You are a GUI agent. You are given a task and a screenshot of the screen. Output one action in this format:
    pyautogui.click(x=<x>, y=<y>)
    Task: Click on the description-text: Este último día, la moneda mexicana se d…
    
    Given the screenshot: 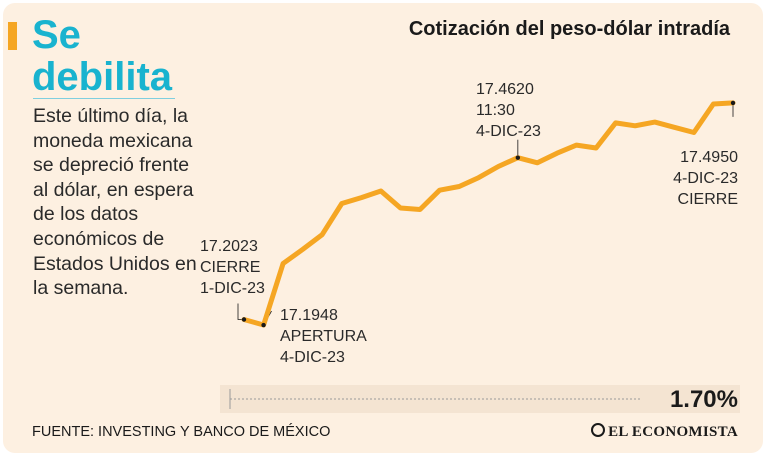 What is the action you would take?
    pyautogui.click(x=115, y=202)
    